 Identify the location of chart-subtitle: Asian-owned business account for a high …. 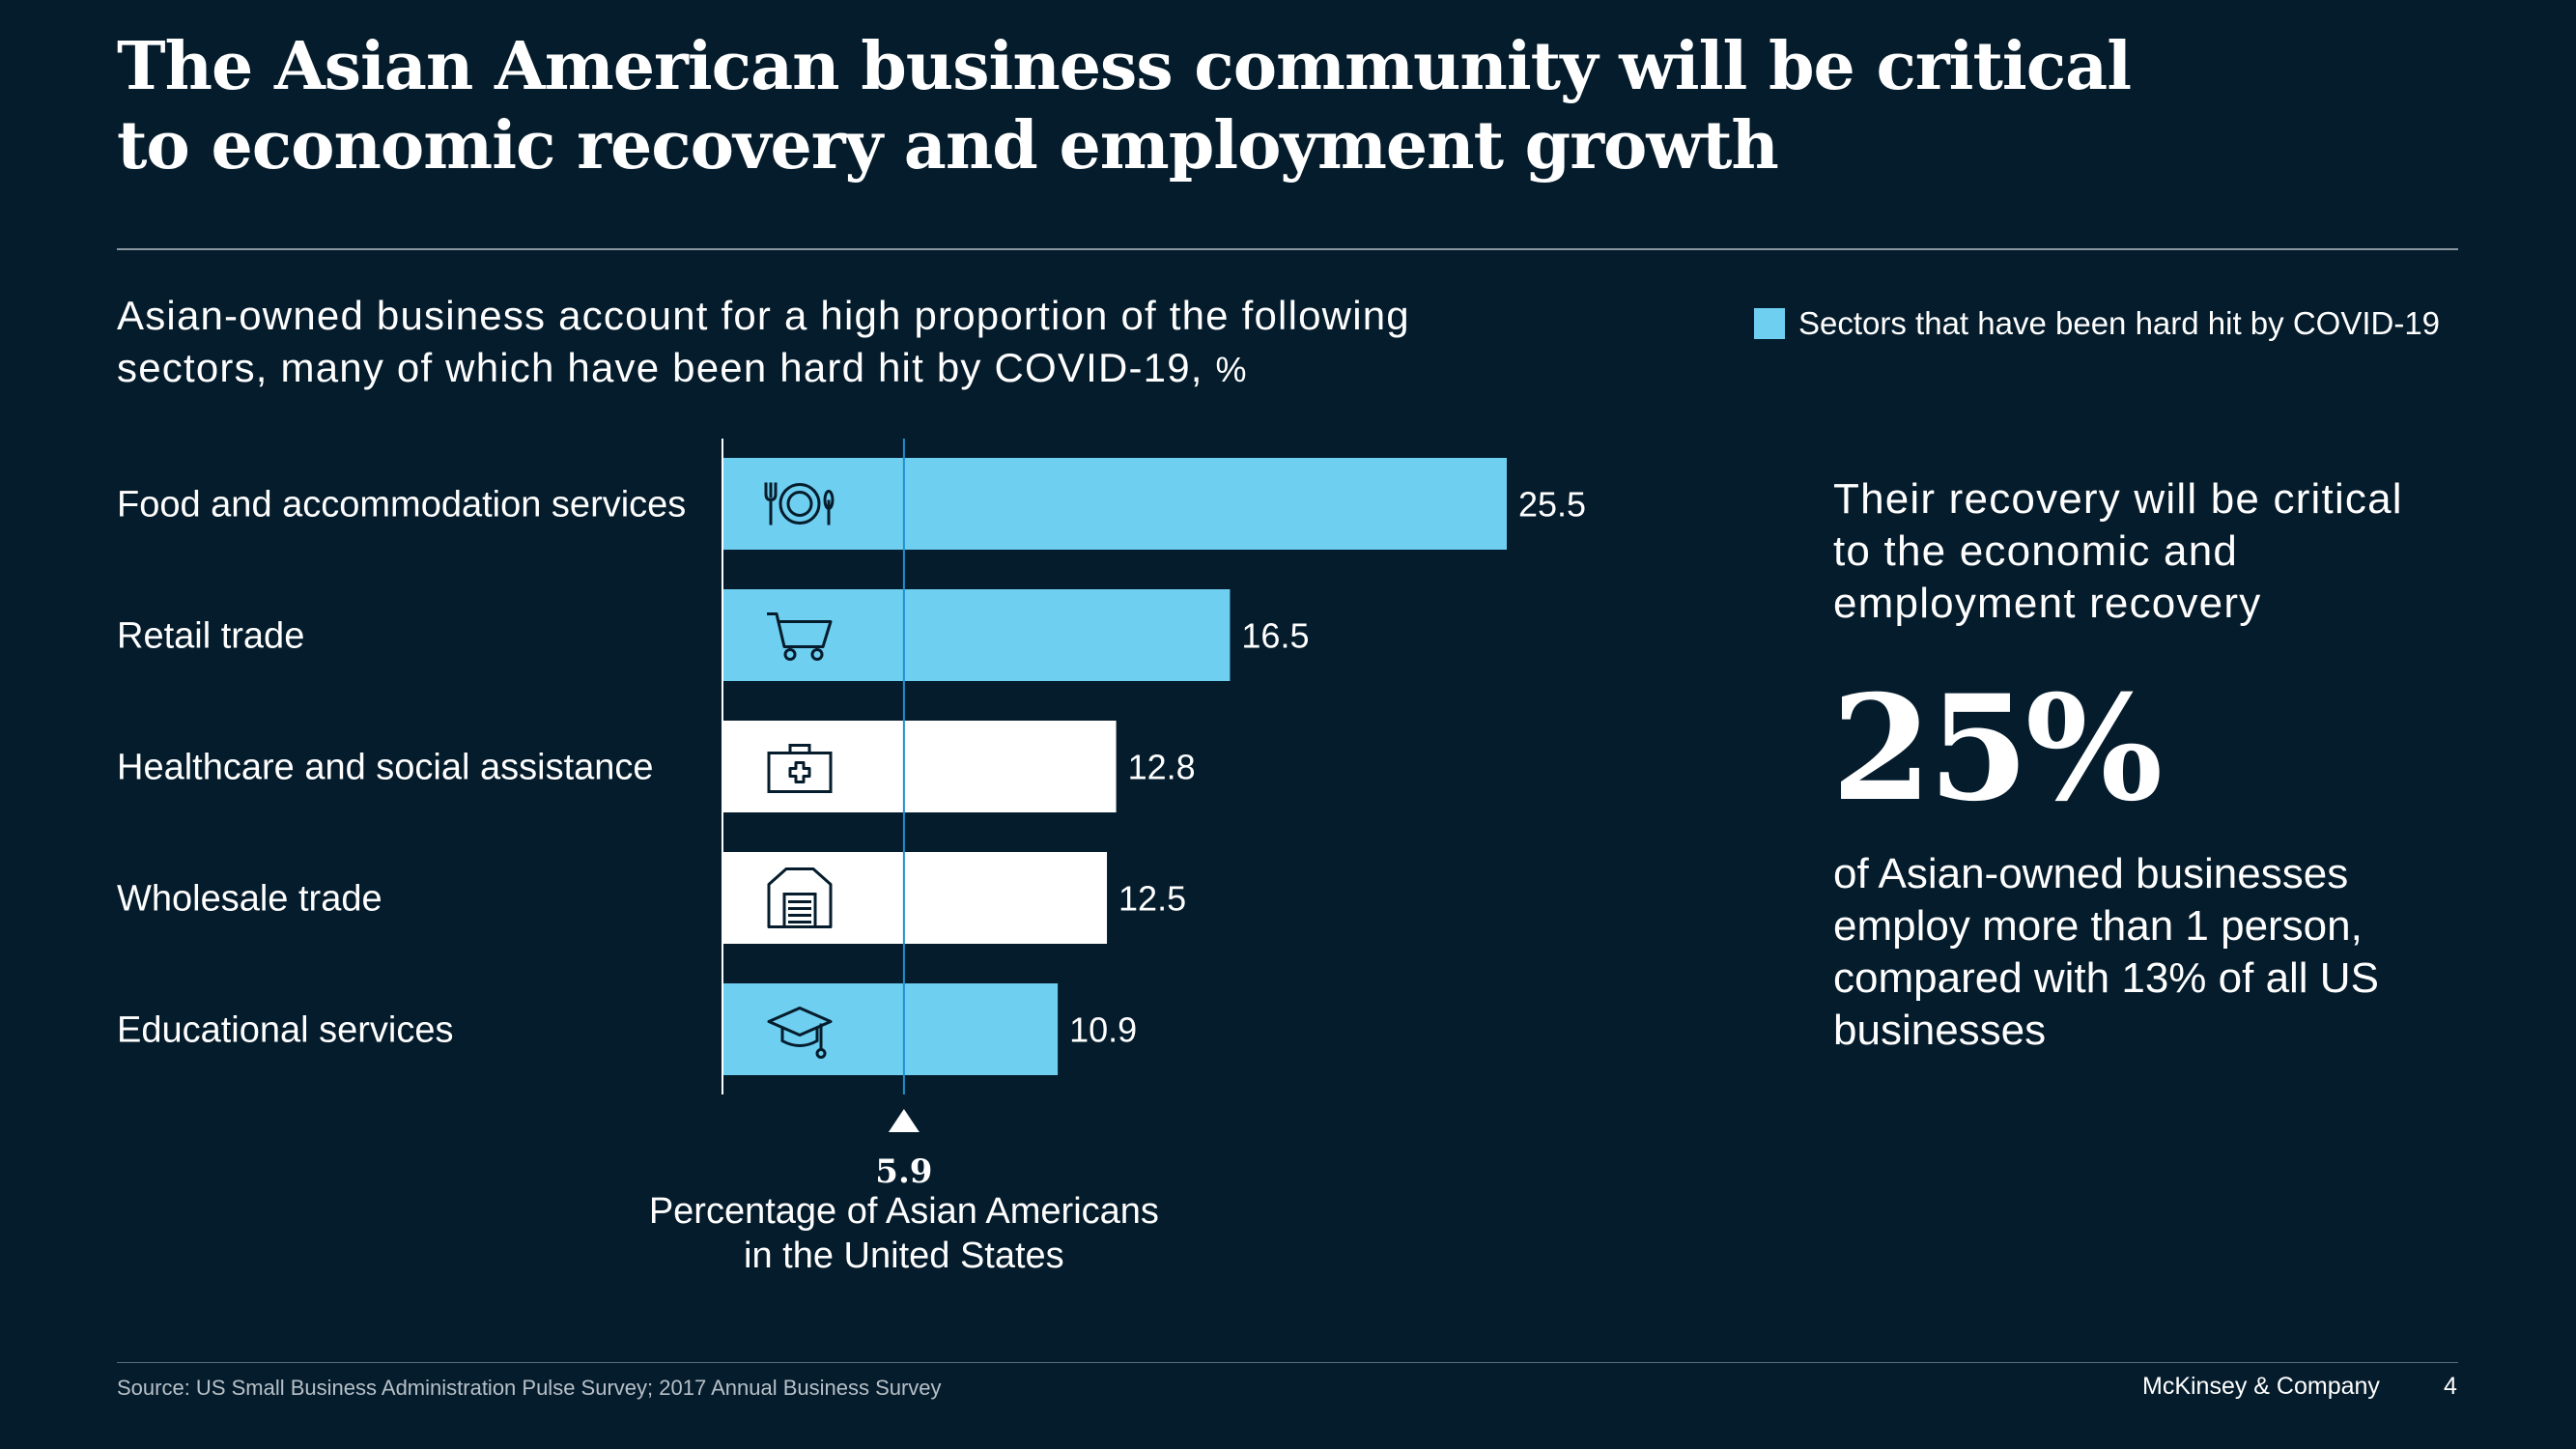
(870, 343).